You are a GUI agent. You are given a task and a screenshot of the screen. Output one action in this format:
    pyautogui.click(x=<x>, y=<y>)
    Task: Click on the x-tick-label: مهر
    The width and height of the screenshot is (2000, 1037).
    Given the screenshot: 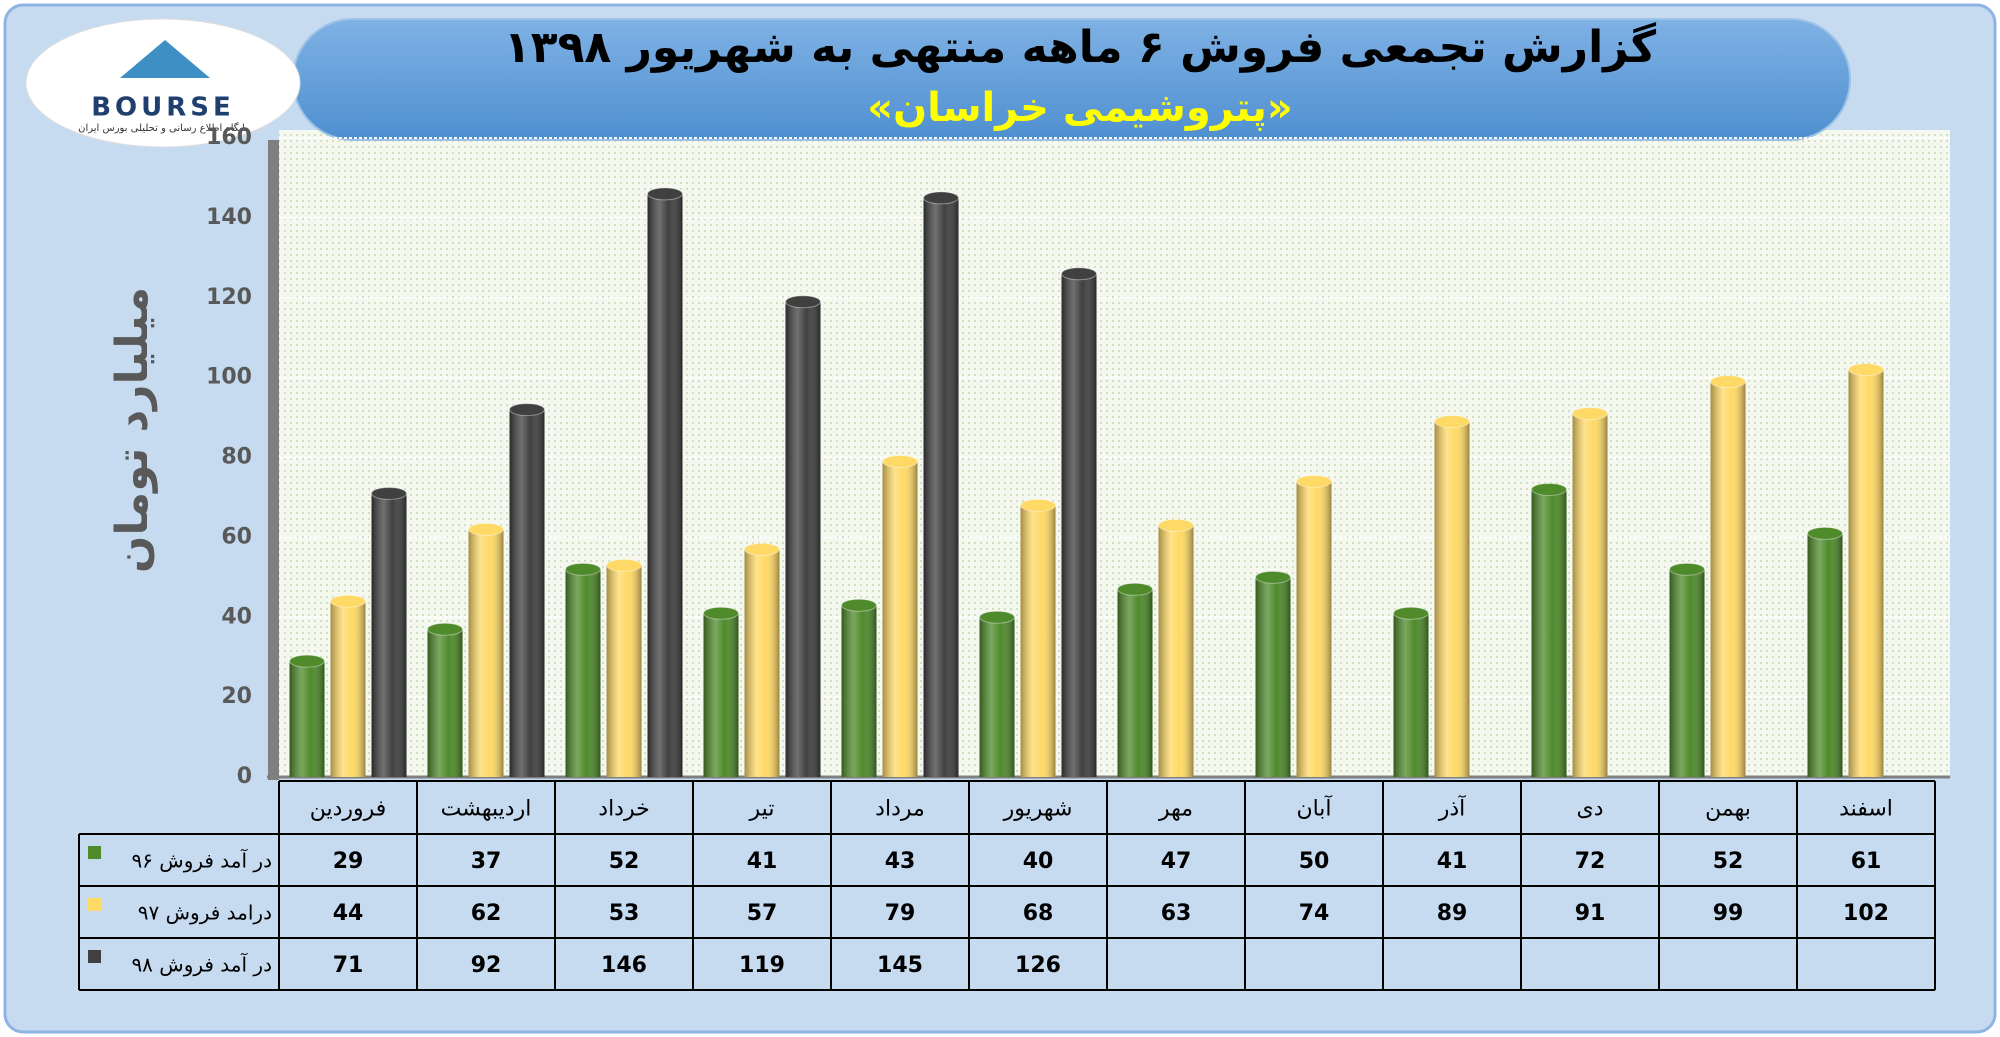 What is the action you would take?
    pyautogui.click(x=1175, y=809)
    